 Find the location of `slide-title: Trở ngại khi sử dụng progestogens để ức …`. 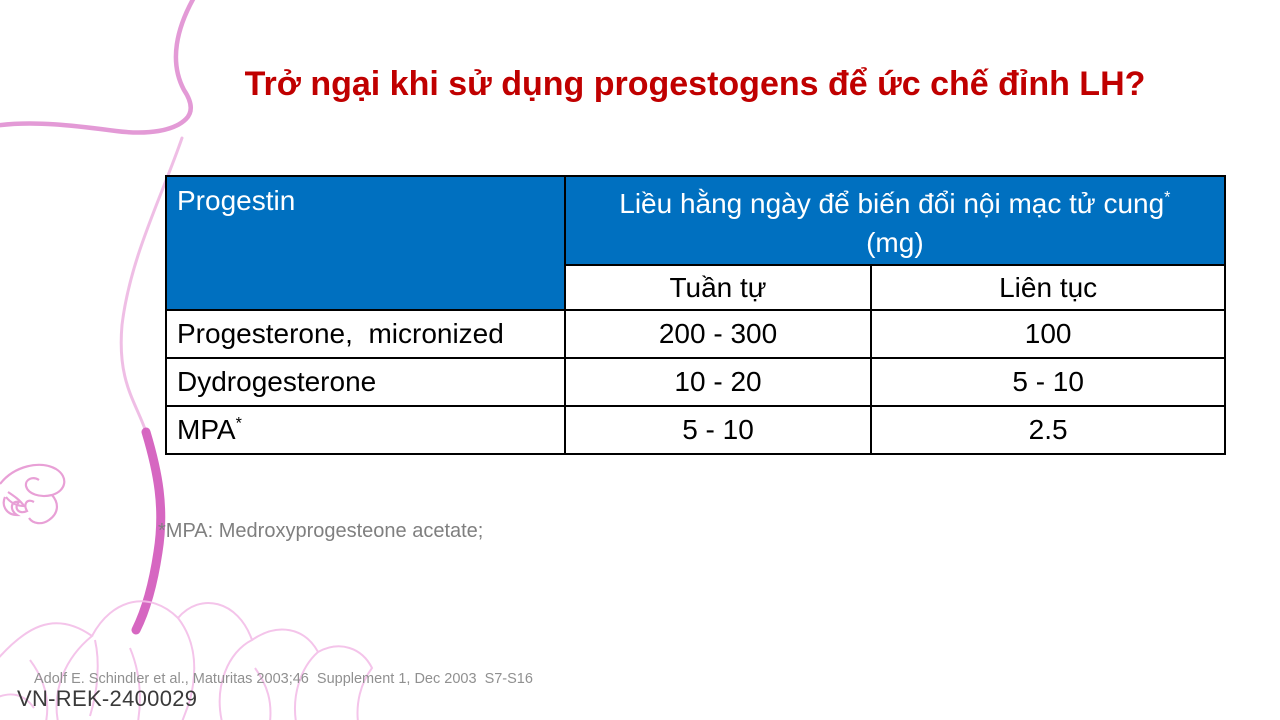

slide-title: Trở ngại khi sử dụng progestogens để ức … is located at coordinates (695, 83).